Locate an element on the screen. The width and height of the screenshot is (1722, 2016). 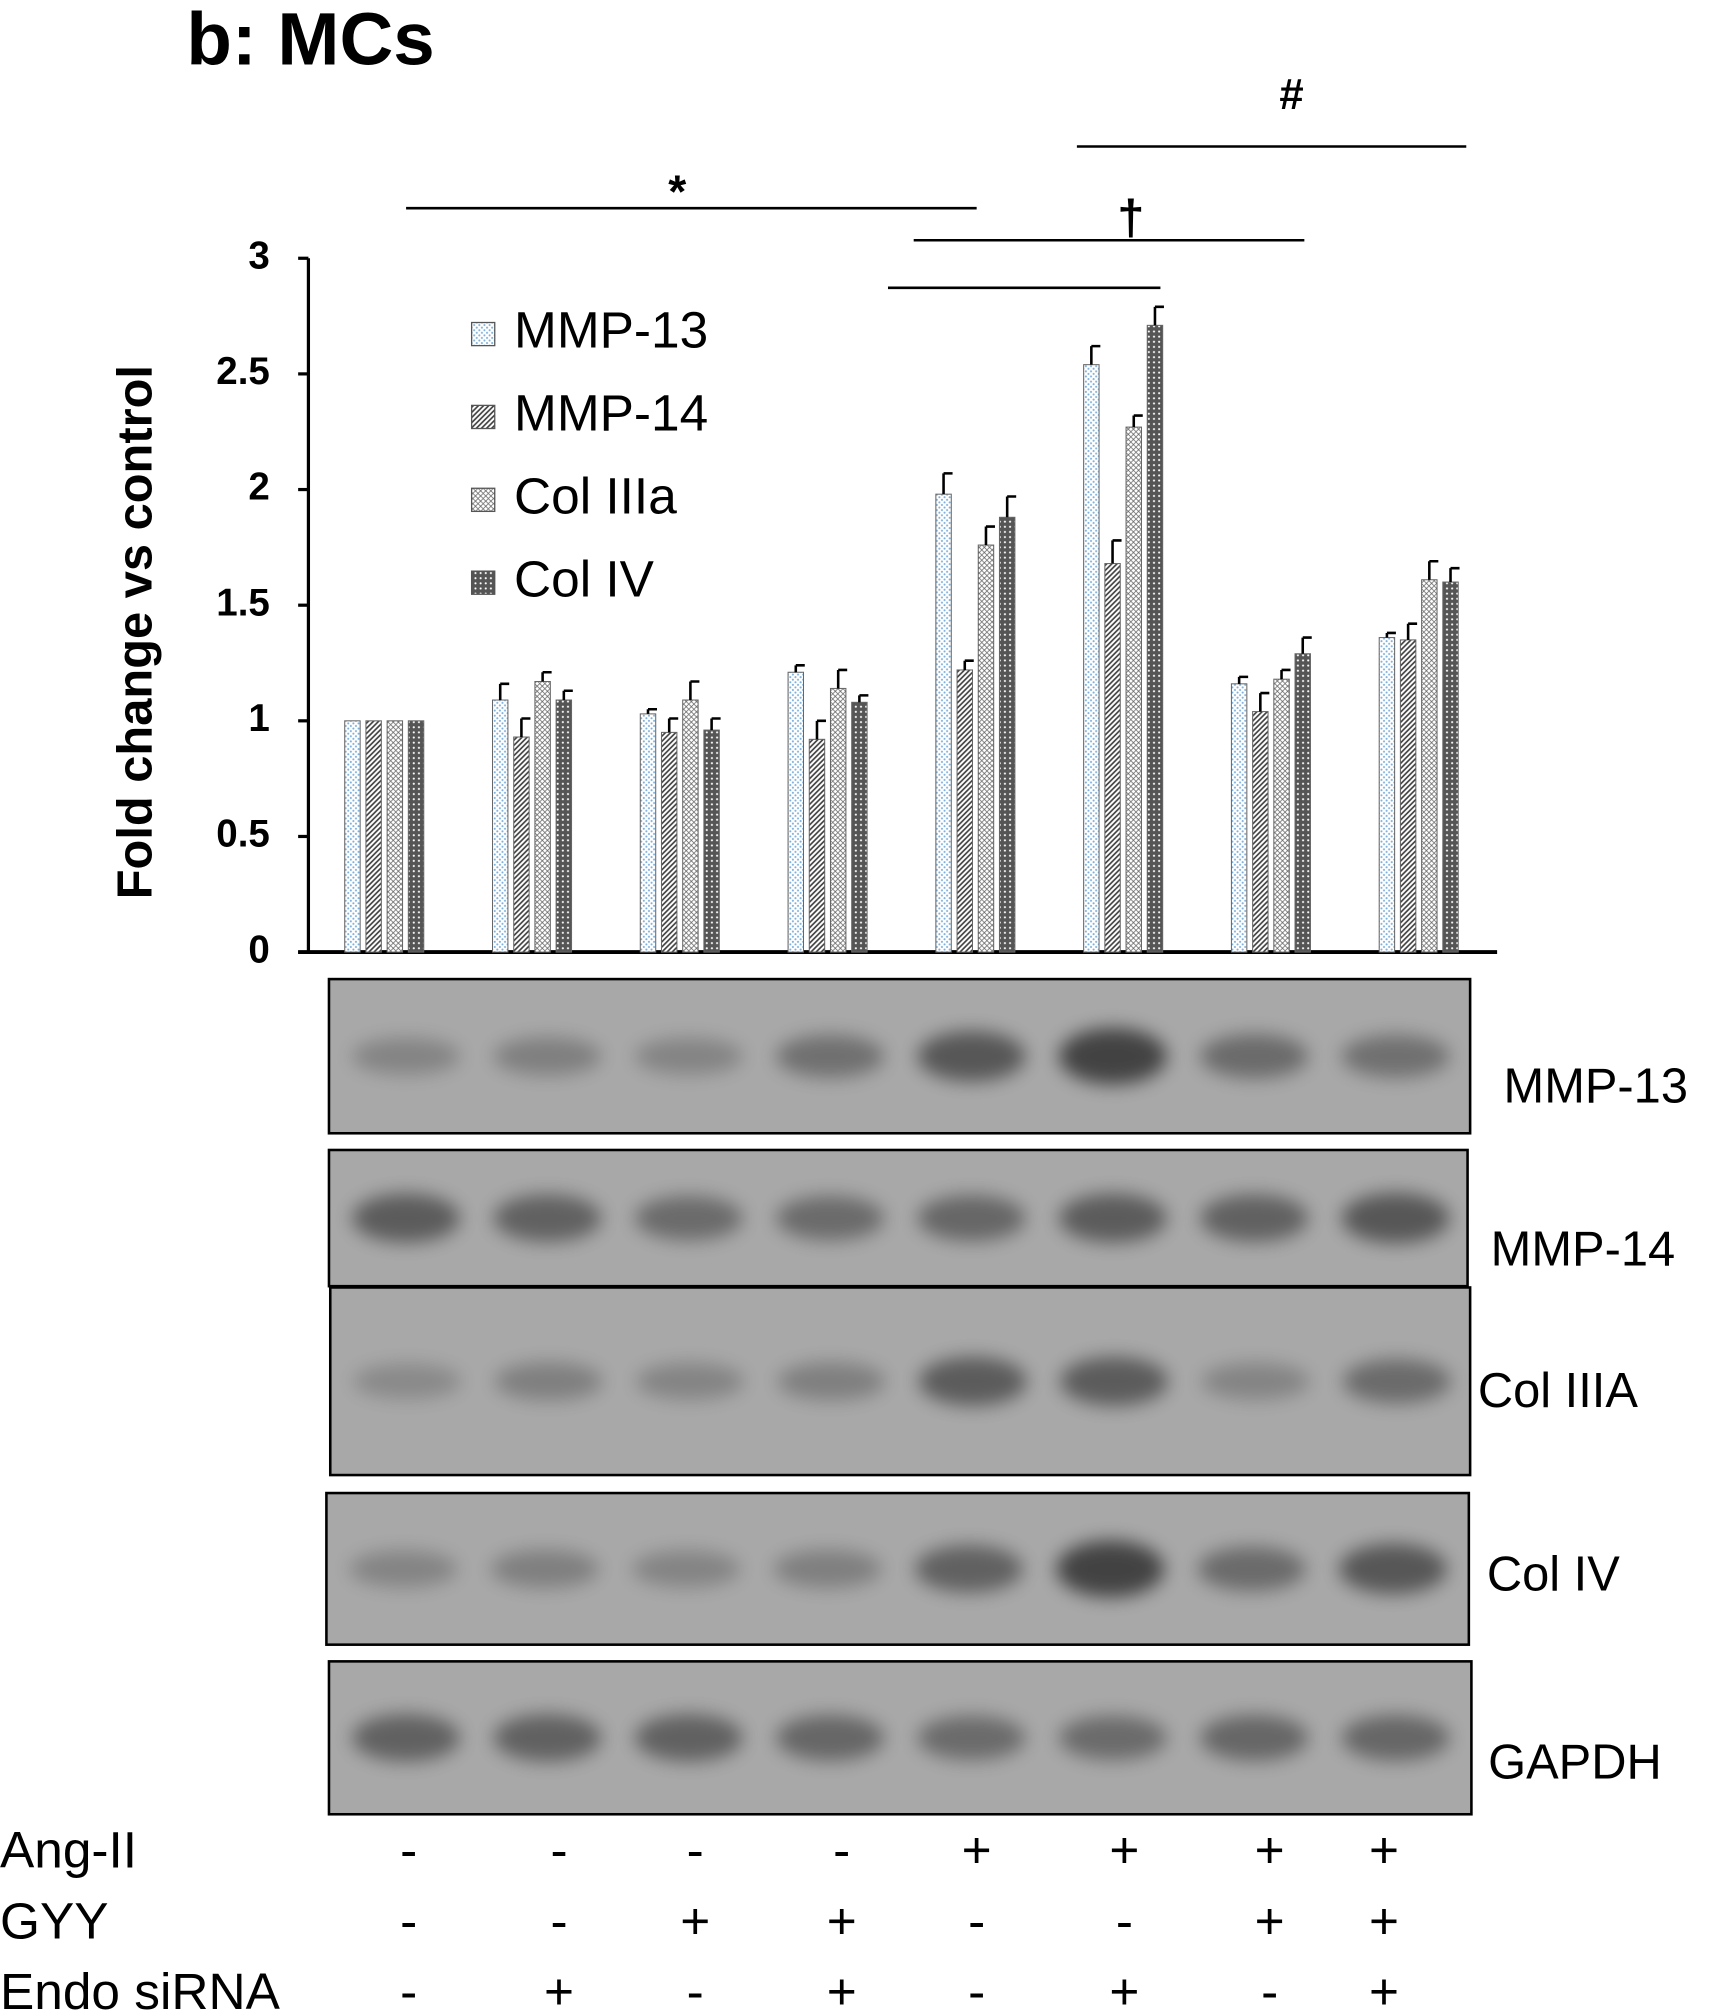
legend-label: MMP-14 is located at coordinates (611, 413).